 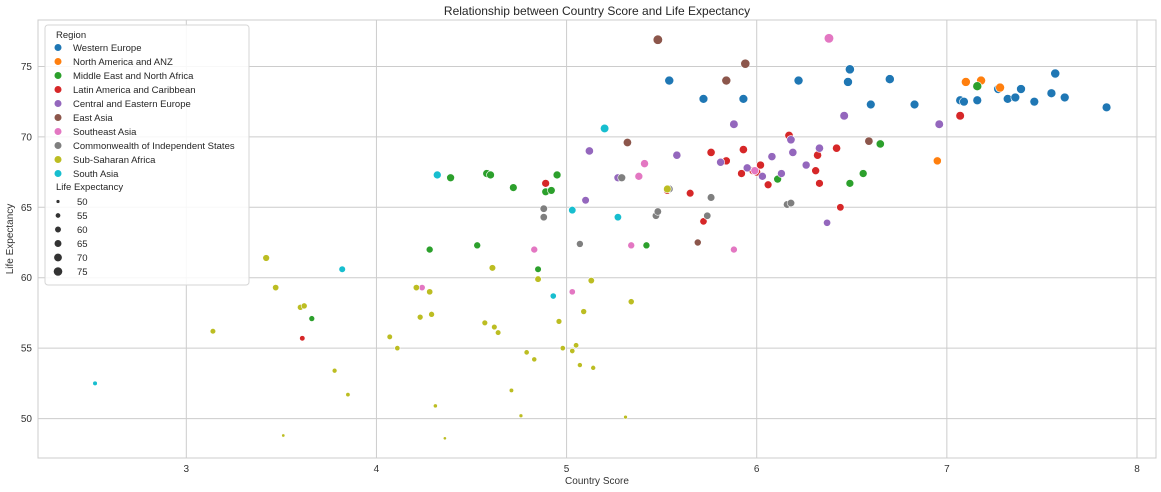 What do you see at coordinates (123, 62) in the screenshot?
I see `legend-label: North America and ANZ` at bounding box center [123, 62].